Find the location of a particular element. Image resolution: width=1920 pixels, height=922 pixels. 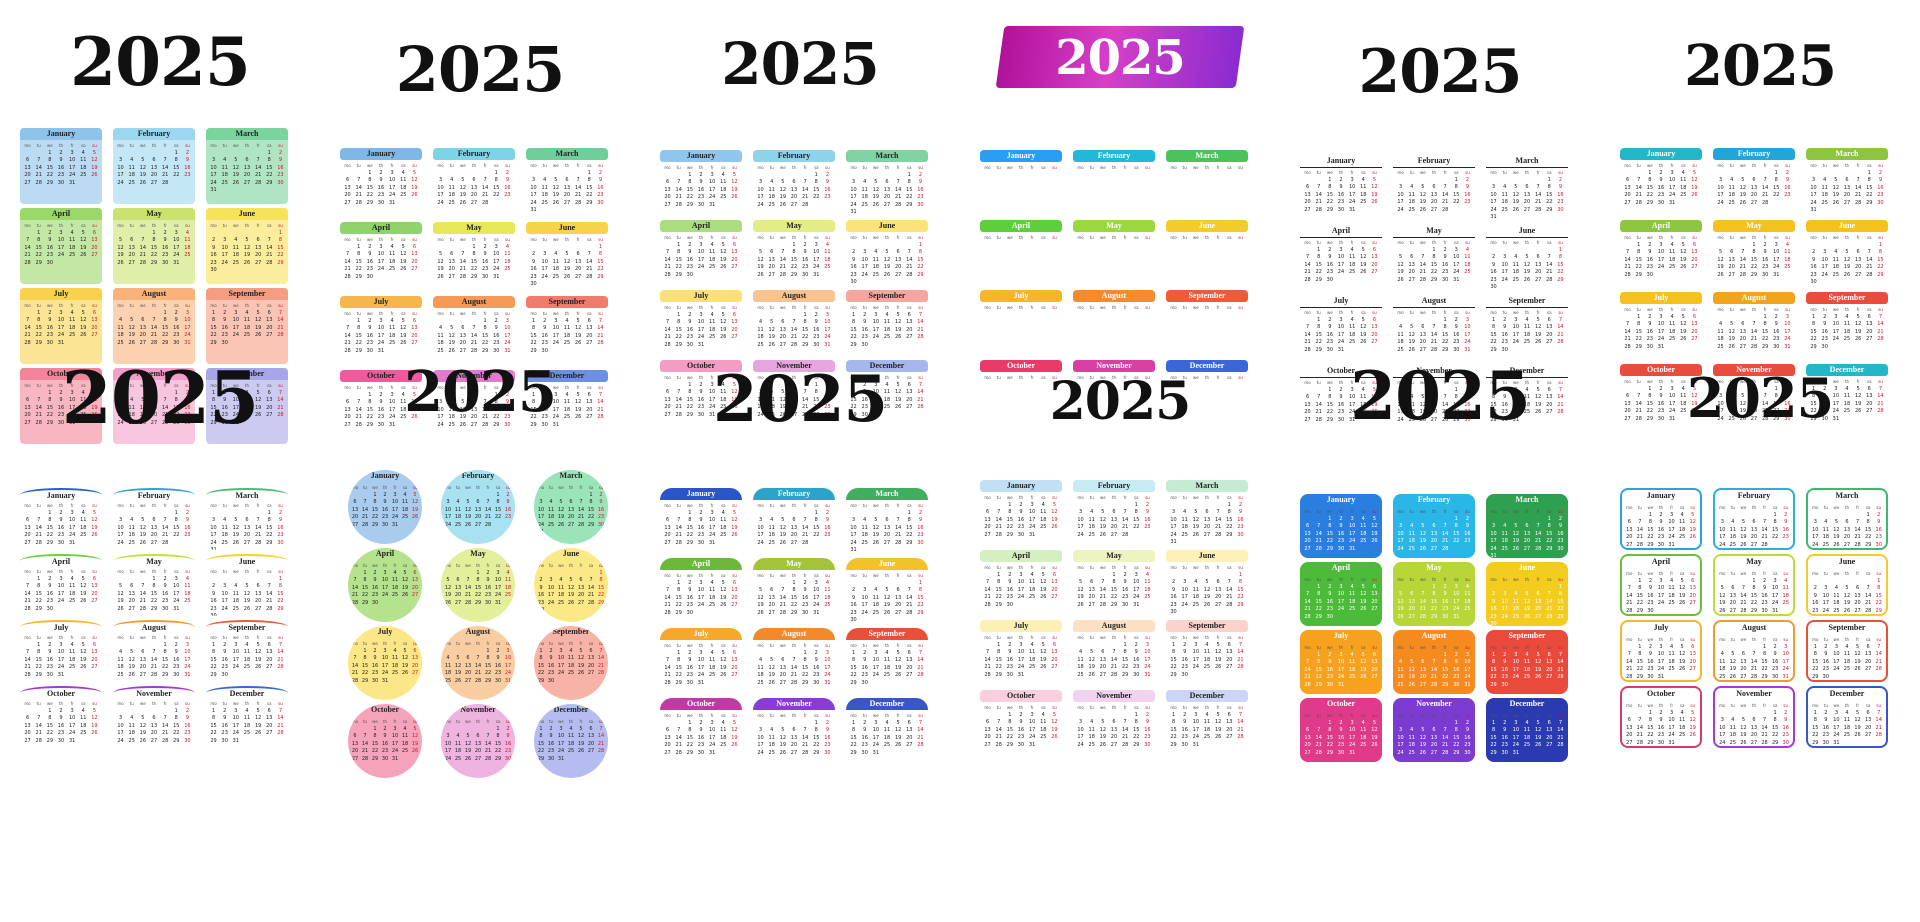

day-22: 22 is located at coordinates (998, 337).